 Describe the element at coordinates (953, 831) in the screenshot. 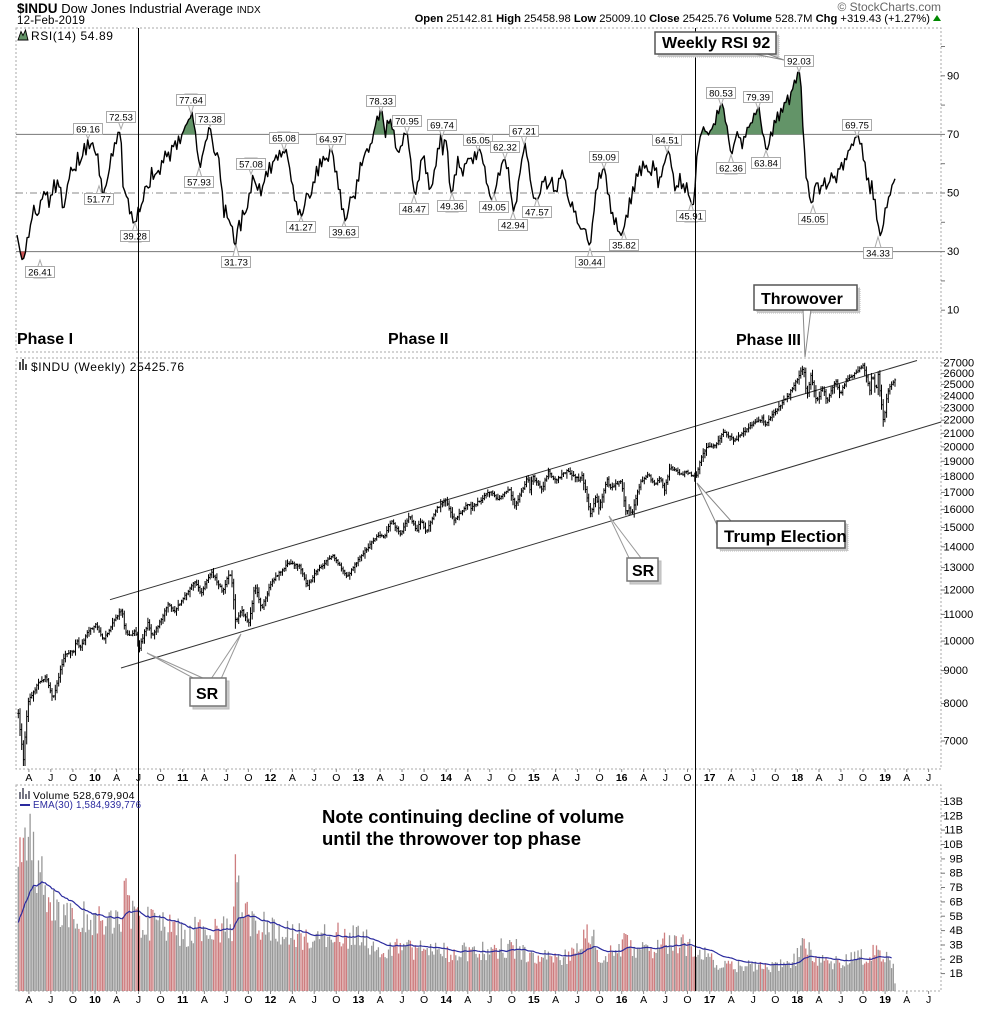

I see `svg-text: 11B` at that location.